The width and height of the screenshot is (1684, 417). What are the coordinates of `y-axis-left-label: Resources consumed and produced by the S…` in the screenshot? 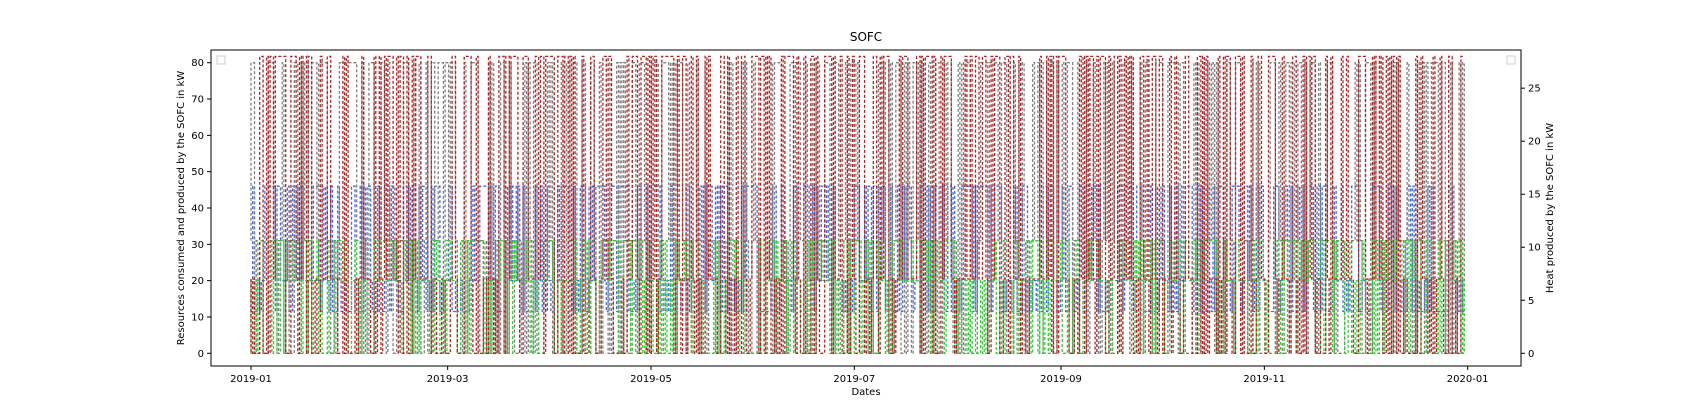 It's located at (181, 208).